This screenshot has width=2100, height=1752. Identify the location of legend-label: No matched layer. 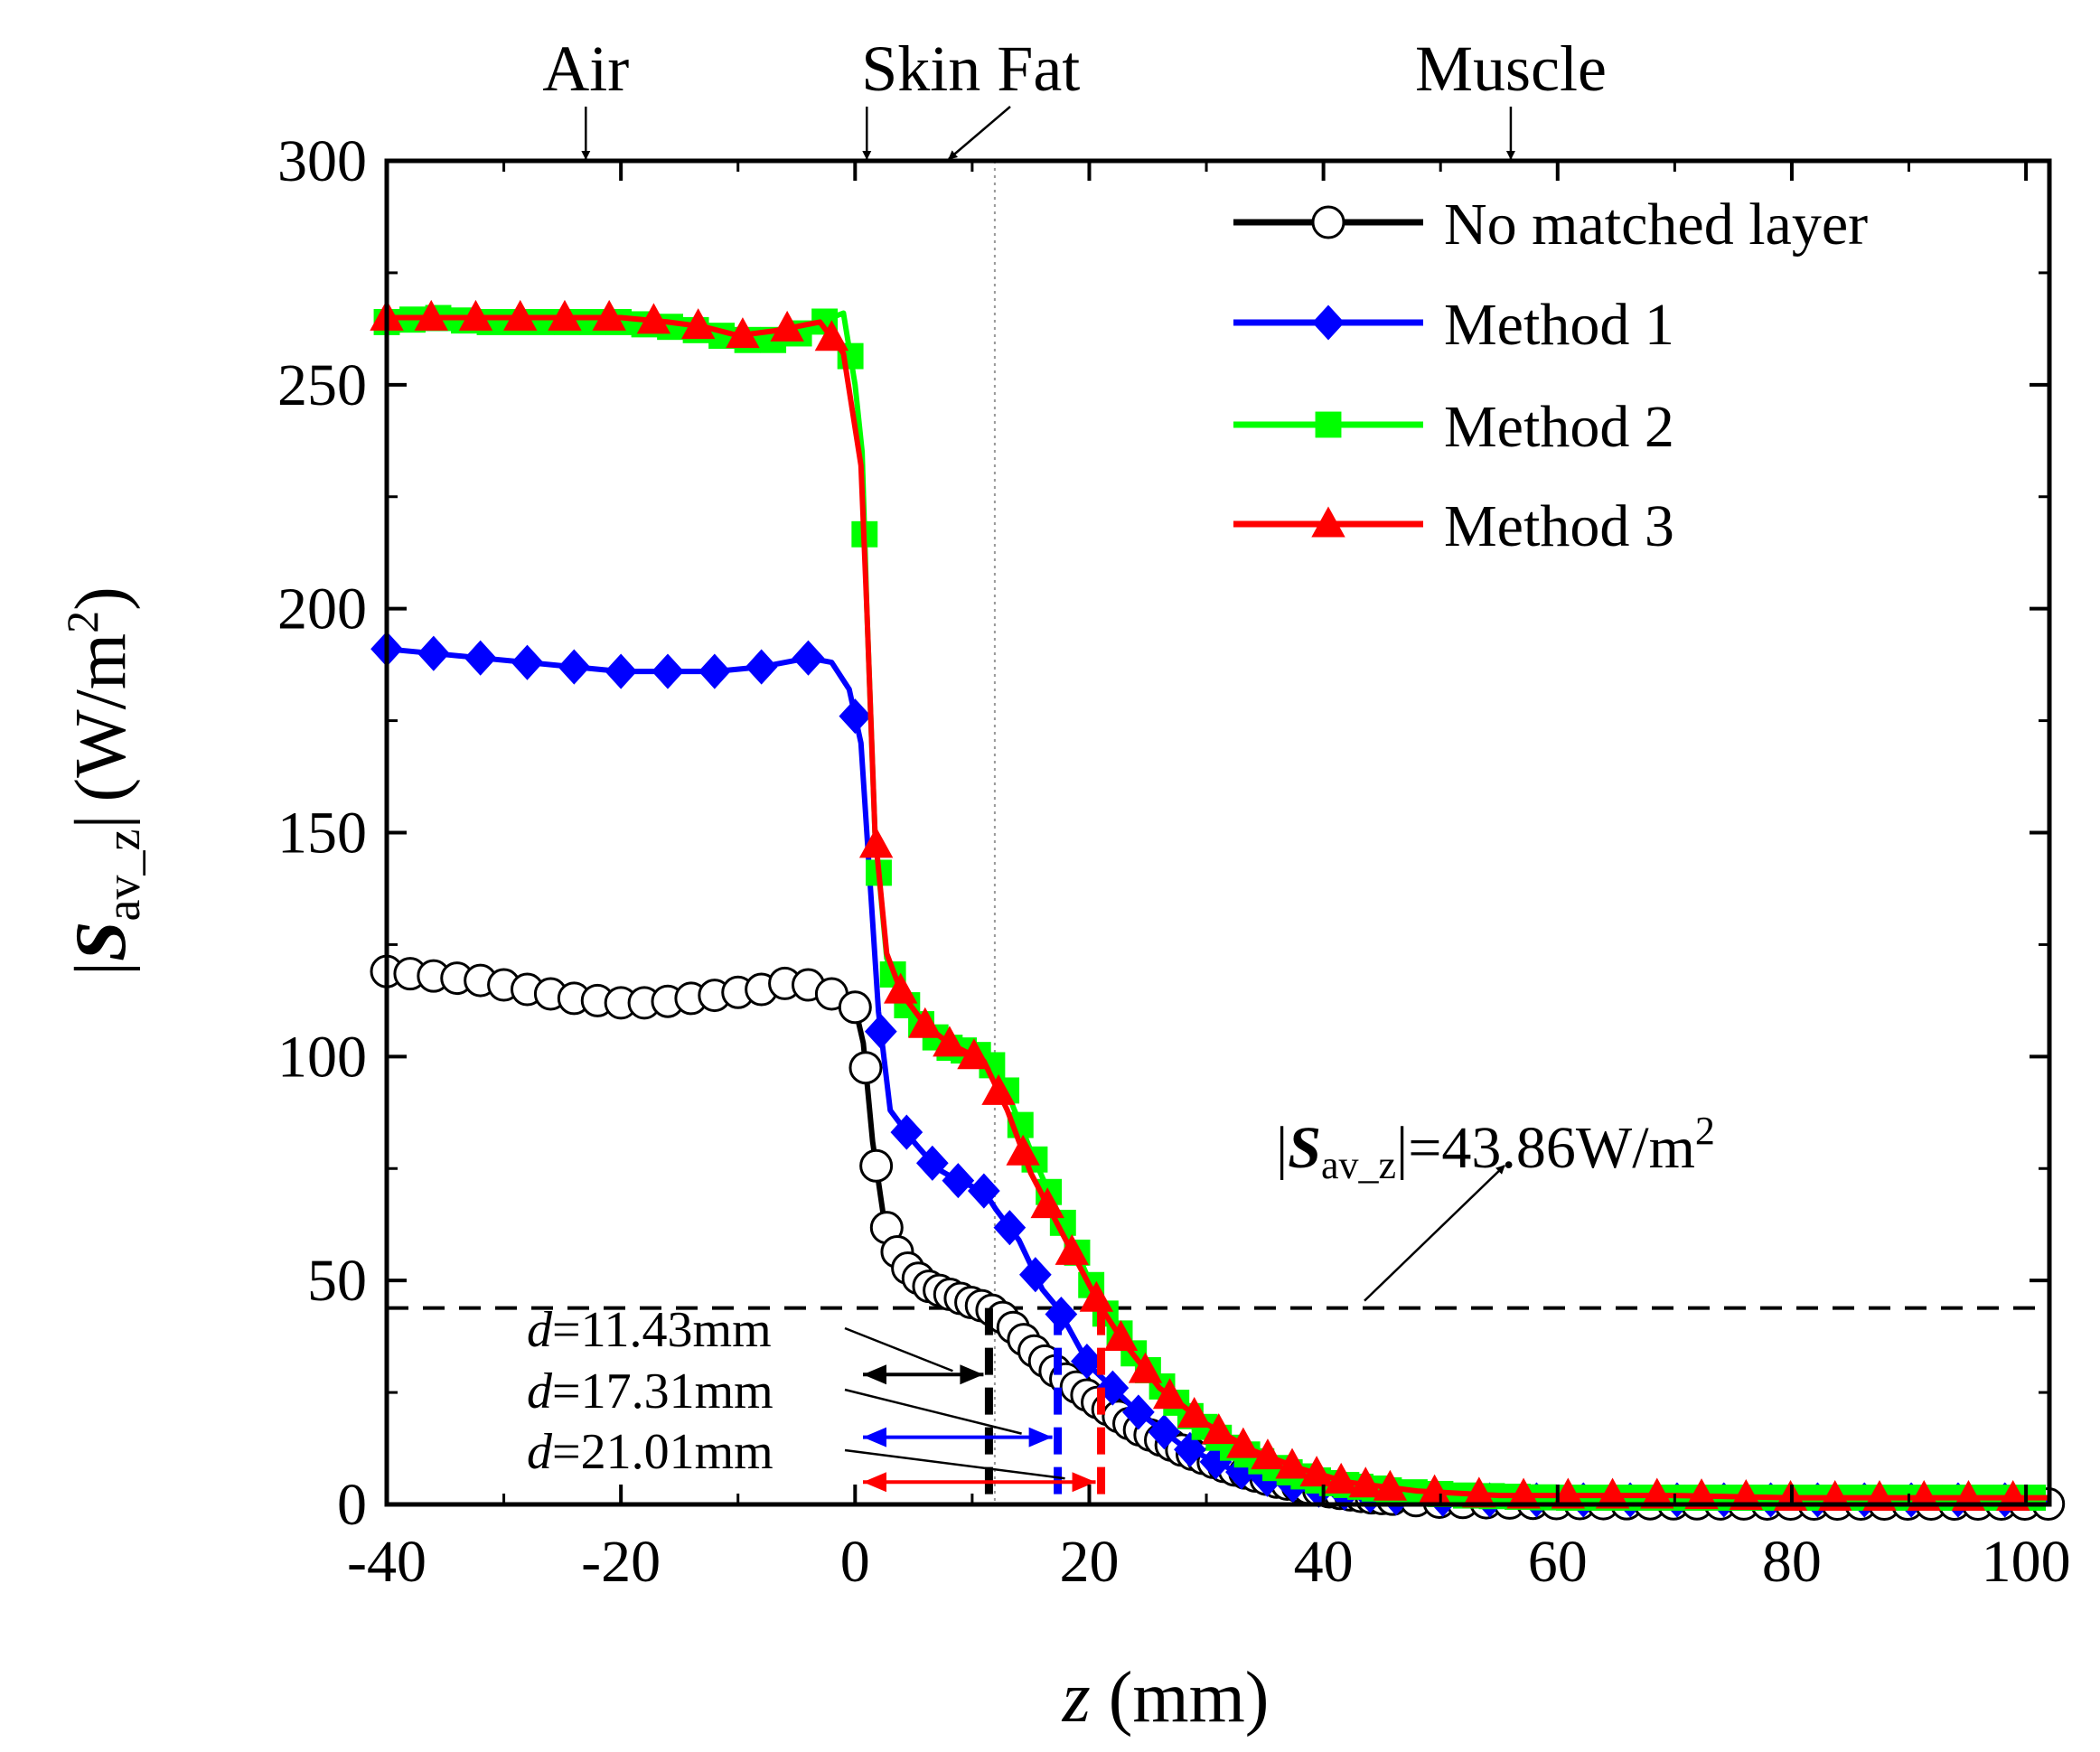
(1656, 225).